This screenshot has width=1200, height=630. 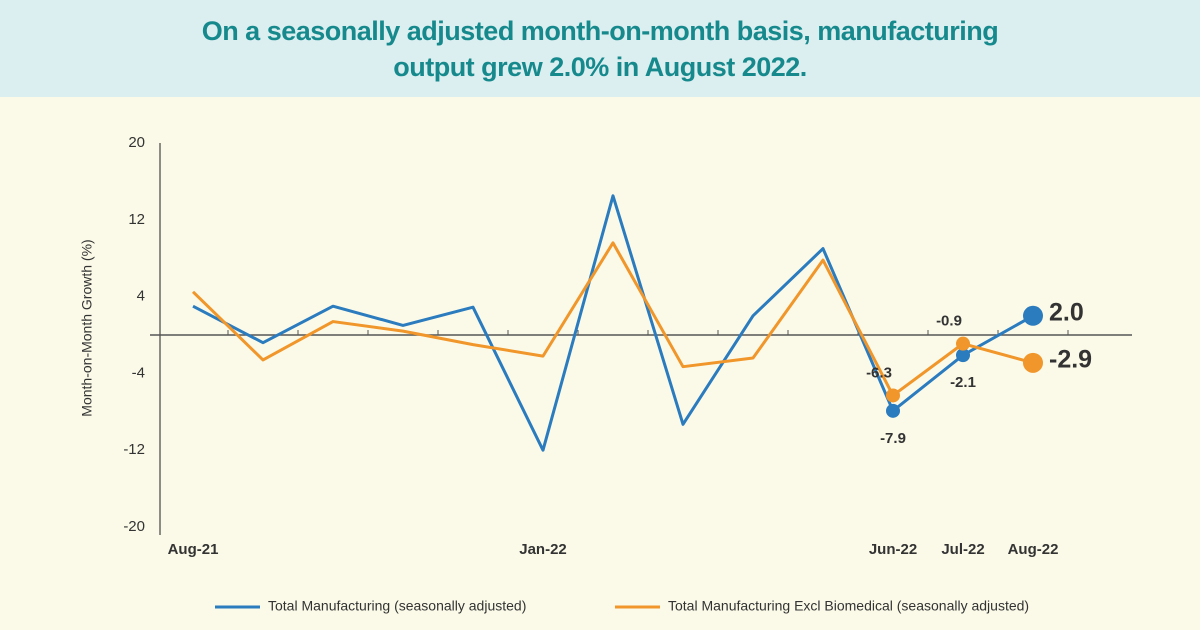 What do you see at coordinates (193, 549) in the screenshot?
I see `x-tick-label: Aug-21` at bounding box center [193, 549].